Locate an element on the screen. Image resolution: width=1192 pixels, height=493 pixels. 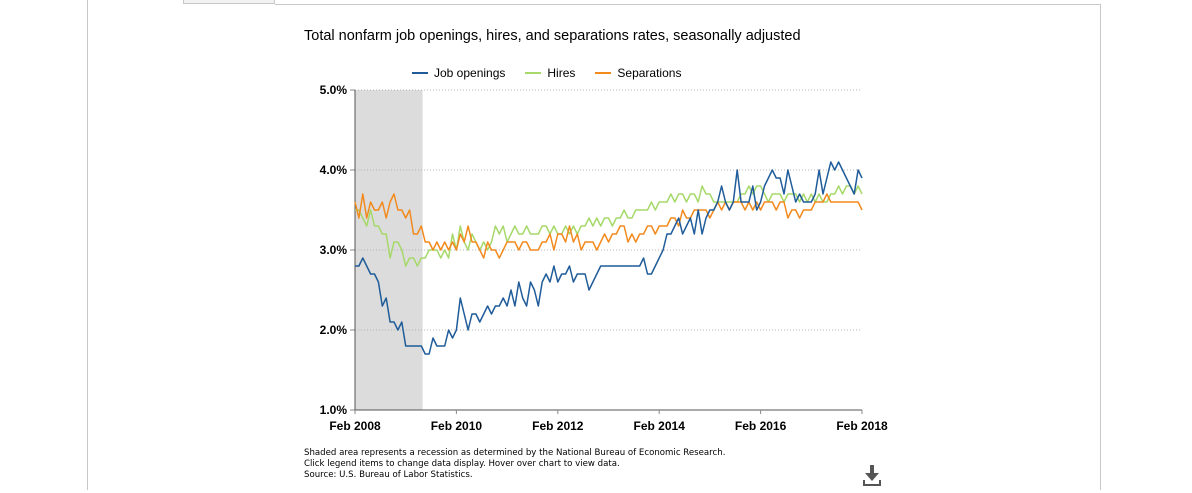
legend-label-separations: Separations is located at coordinates (649, 73).